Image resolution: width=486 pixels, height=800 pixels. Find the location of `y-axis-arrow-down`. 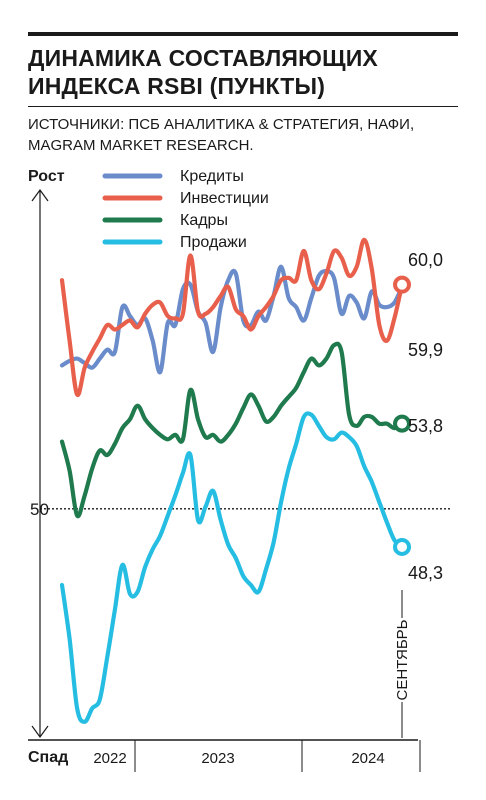

y-axis-arrow-down is located at coordinates (40, 732).